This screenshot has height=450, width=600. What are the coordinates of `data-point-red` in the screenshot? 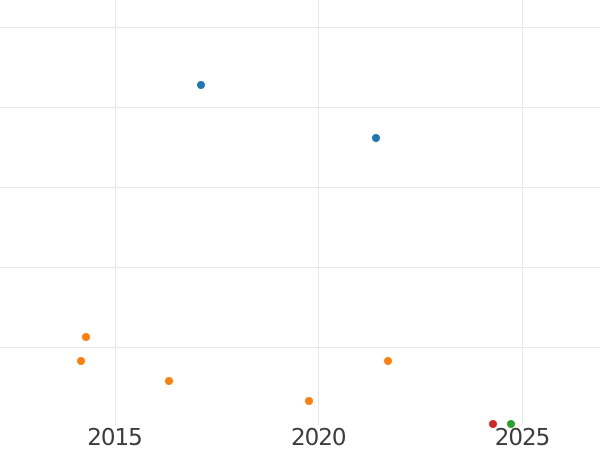 It's located at (493, 423).